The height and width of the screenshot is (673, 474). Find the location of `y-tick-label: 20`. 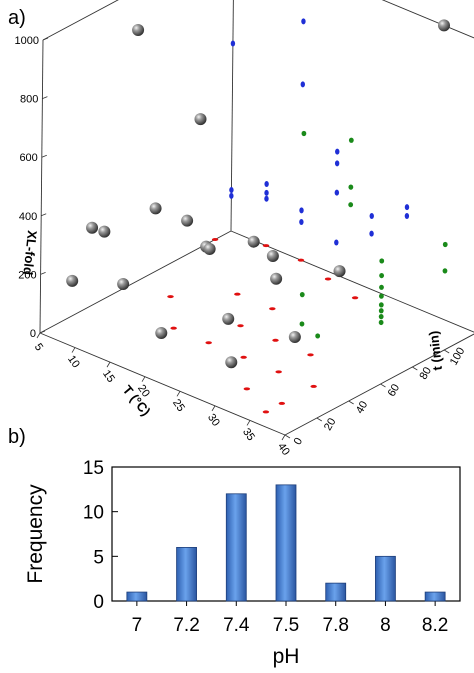

y-tick-label: 20 is located at coordinates (330, 424).